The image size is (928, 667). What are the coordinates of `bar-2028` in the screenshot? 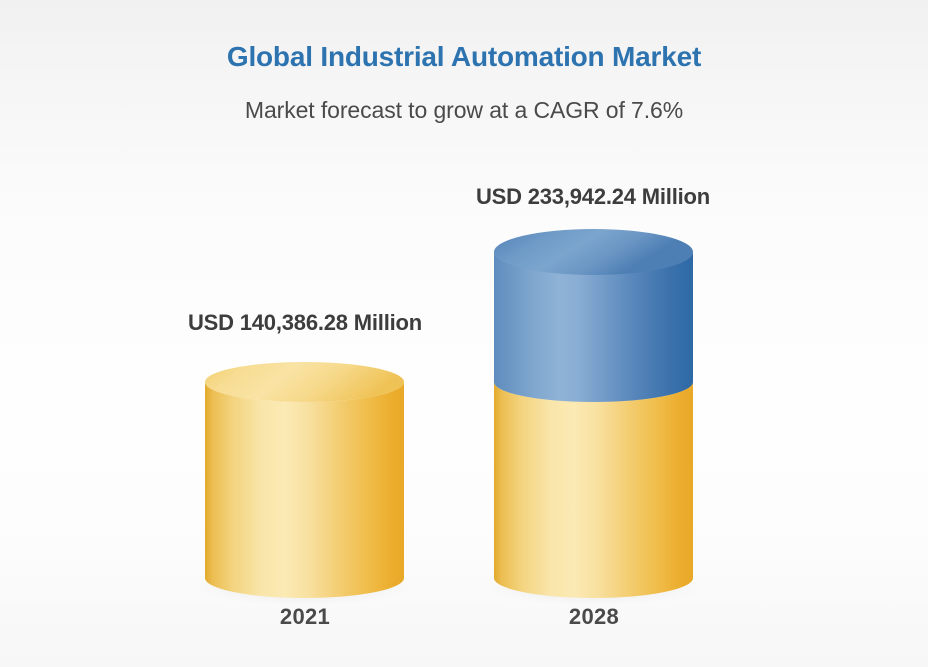 It's located at (593, 417).